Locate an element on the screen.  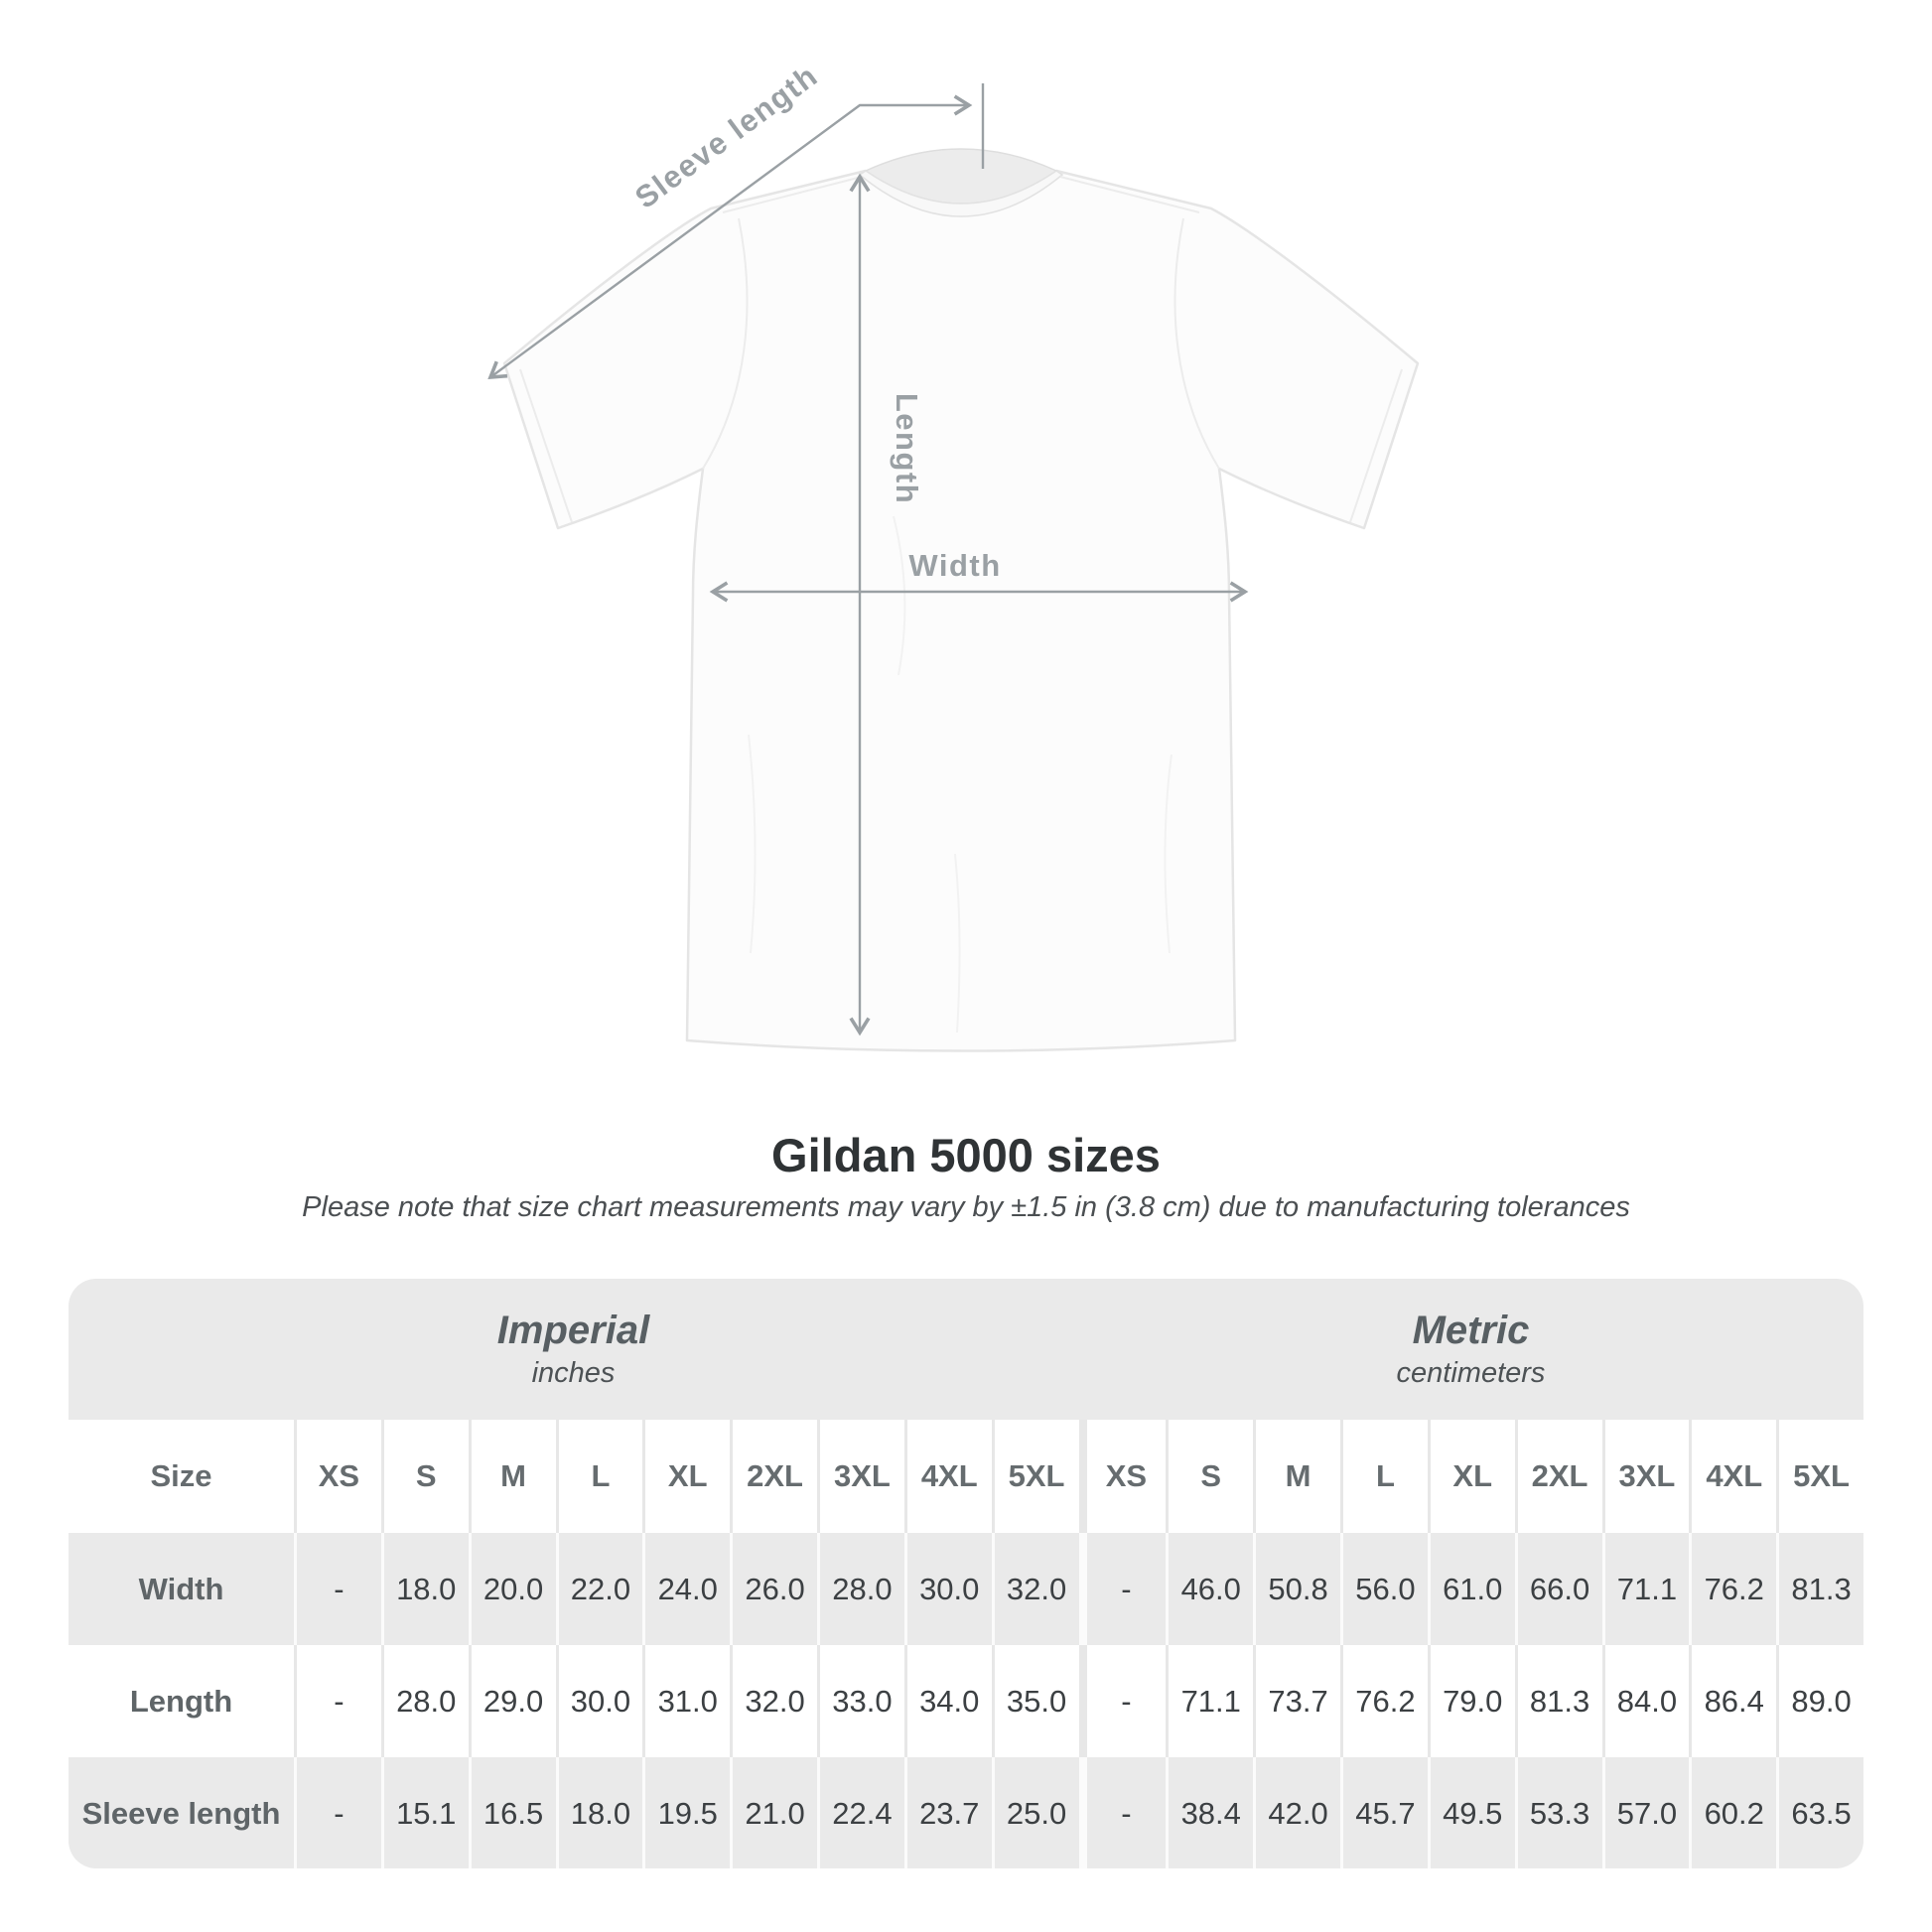
sleeve-value: 16.5 is located at coordinates (512, 1812).